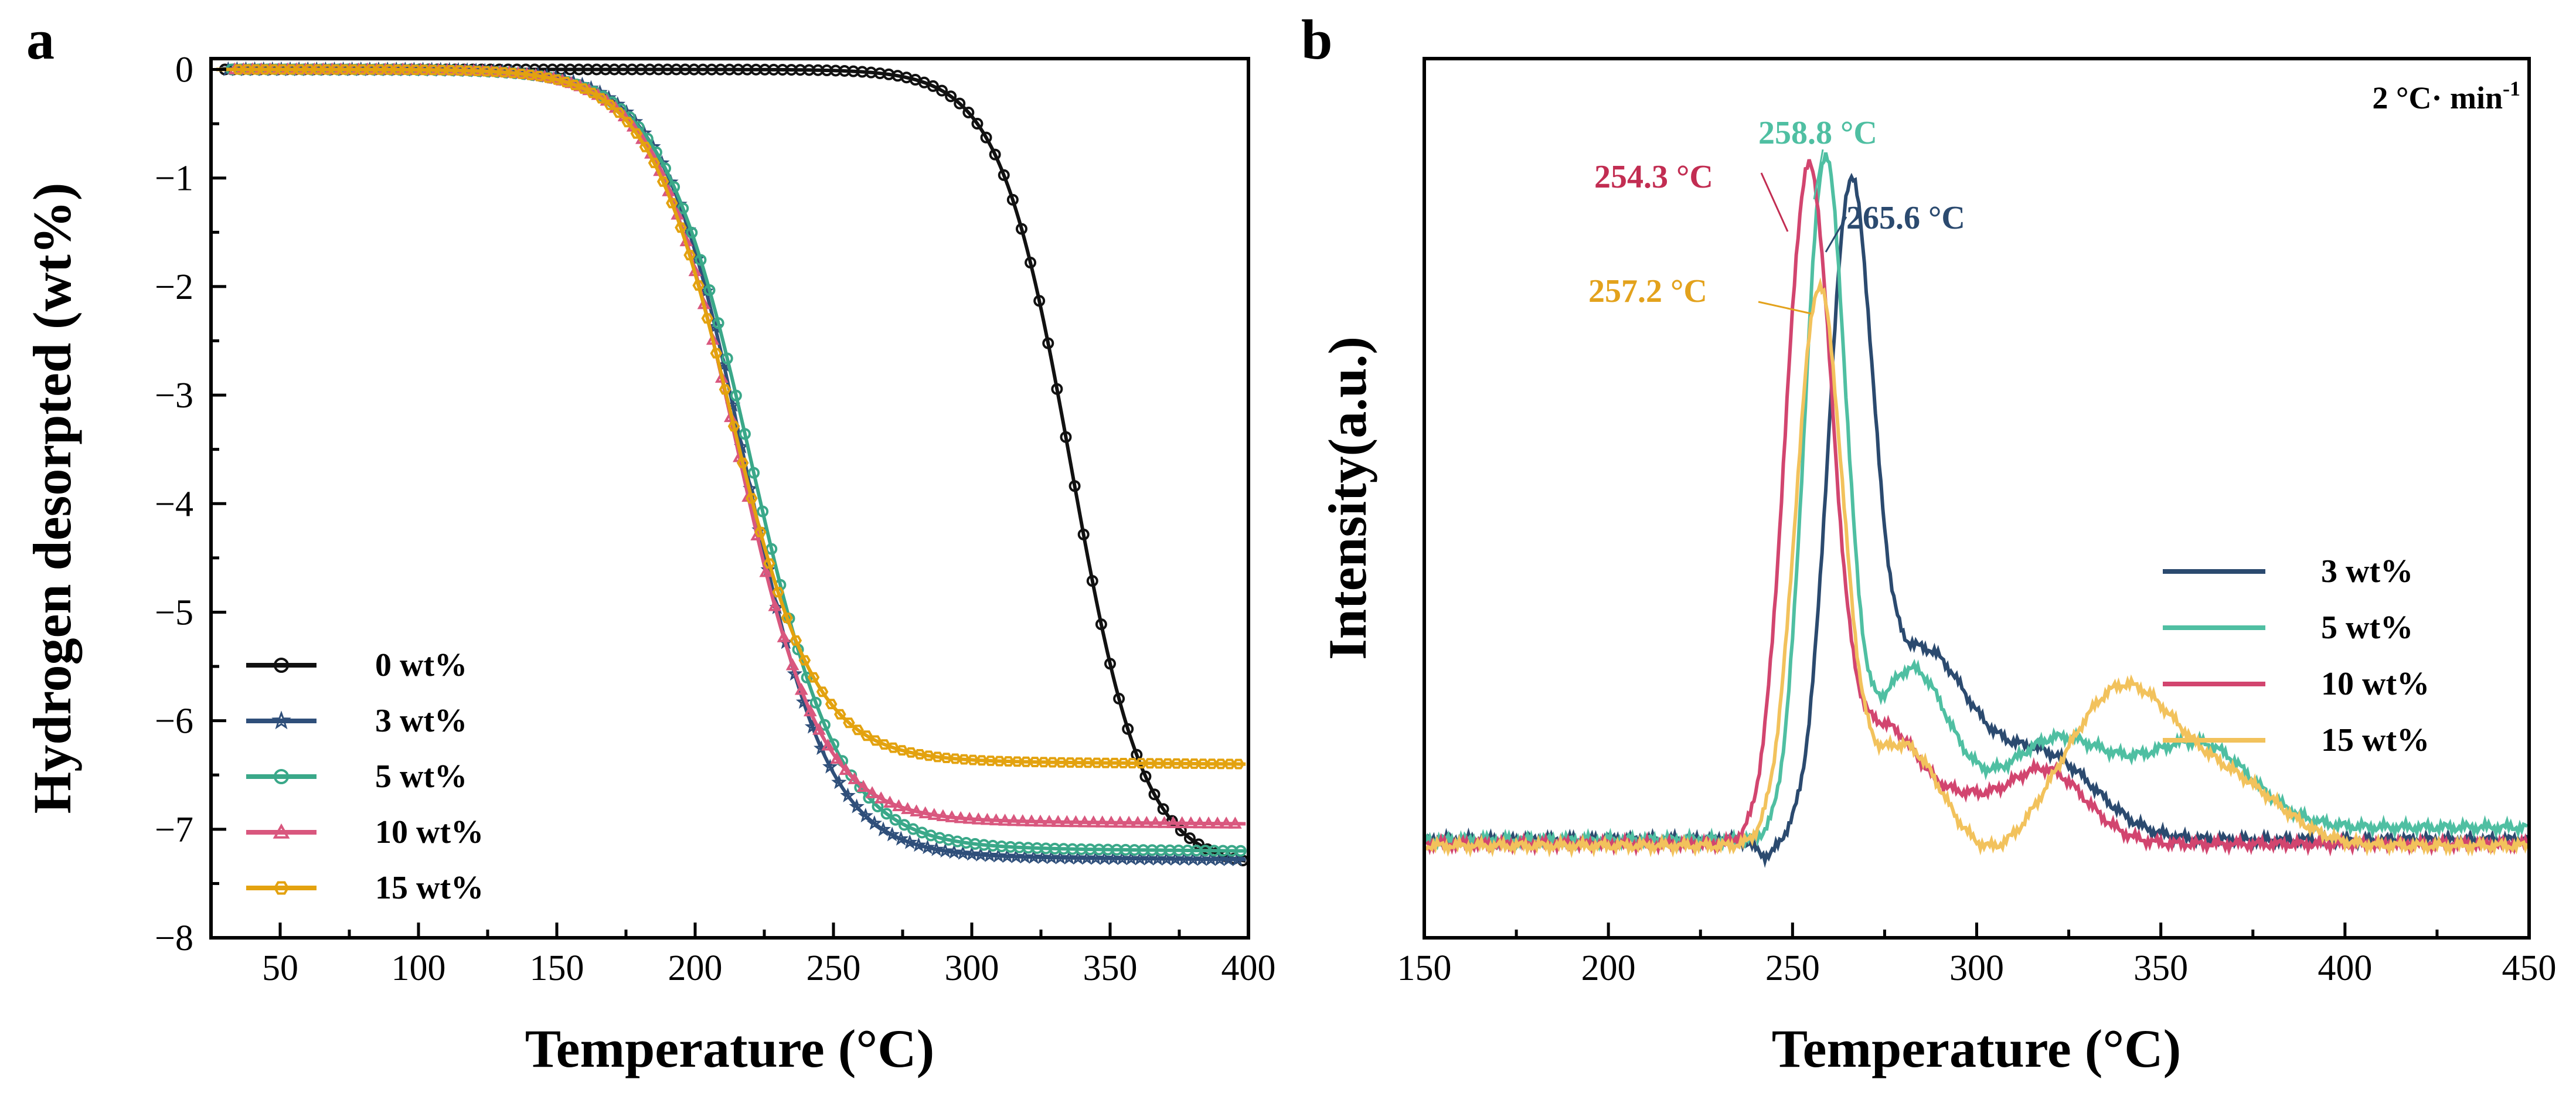 This screenshot has height=1106, width=2576. Describe the element at coordinates (281, 777) in the screenshot. I see `legend-a-5-wt-marker` at that location.